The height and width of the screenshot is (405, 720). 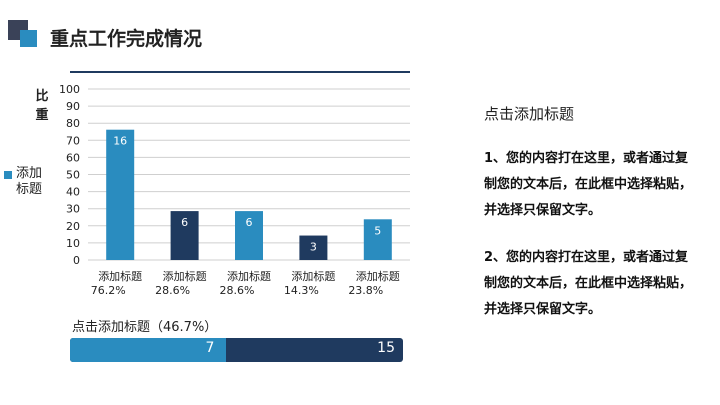 I want to click on legend-swatch, so click(x=8, y=175).